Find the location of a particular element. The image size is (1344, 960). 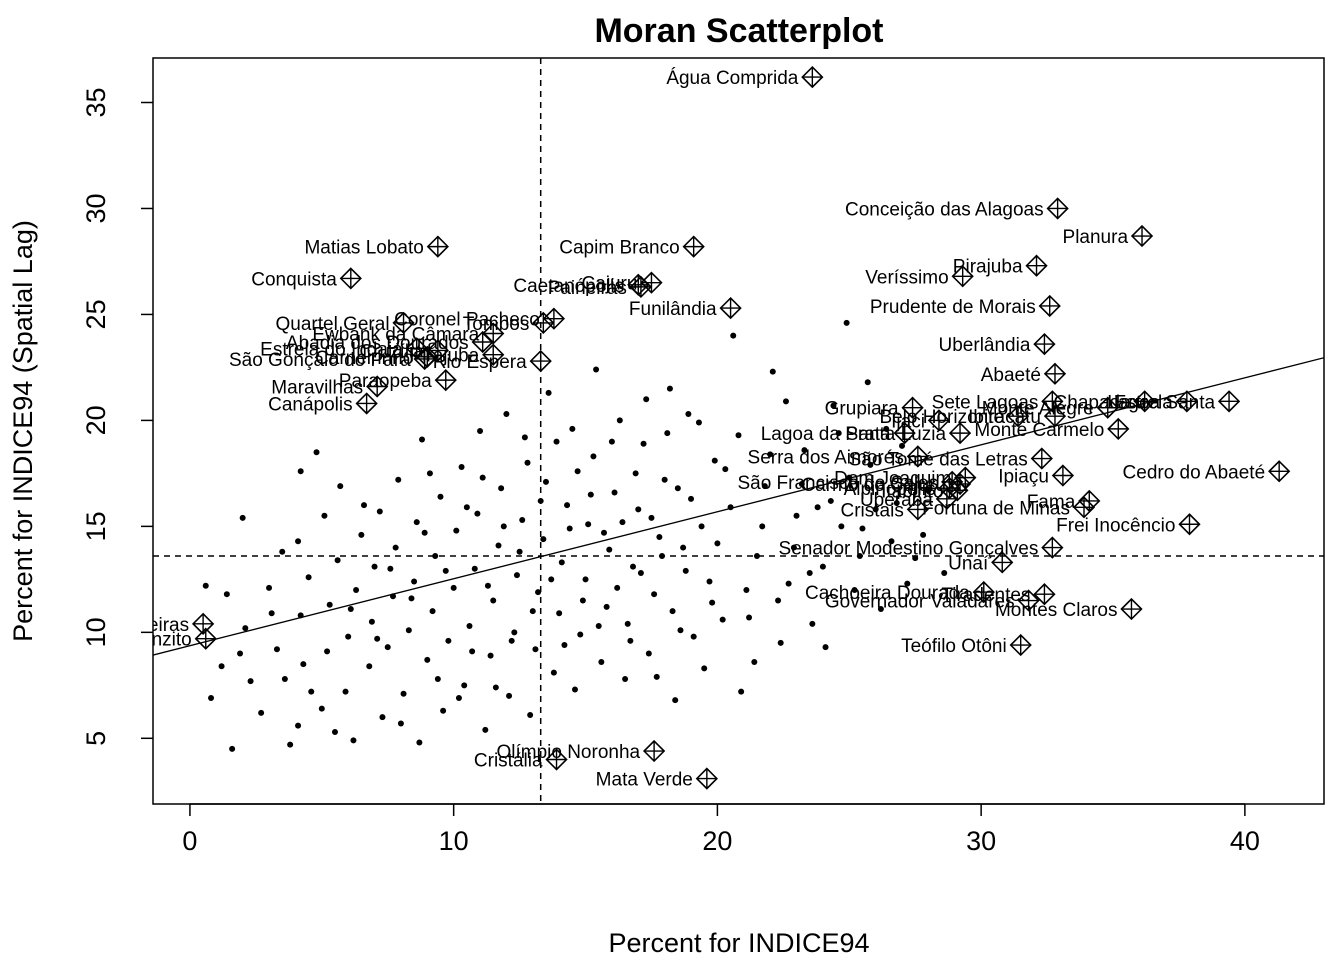

point-label: Funilândia is located at coordinates (673, 309).